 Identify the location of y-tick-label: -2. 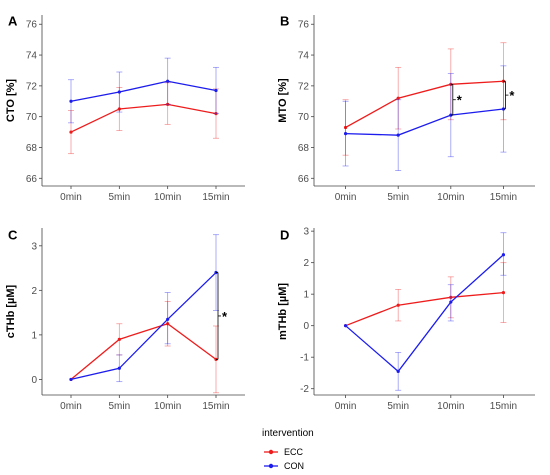
(304, 389).